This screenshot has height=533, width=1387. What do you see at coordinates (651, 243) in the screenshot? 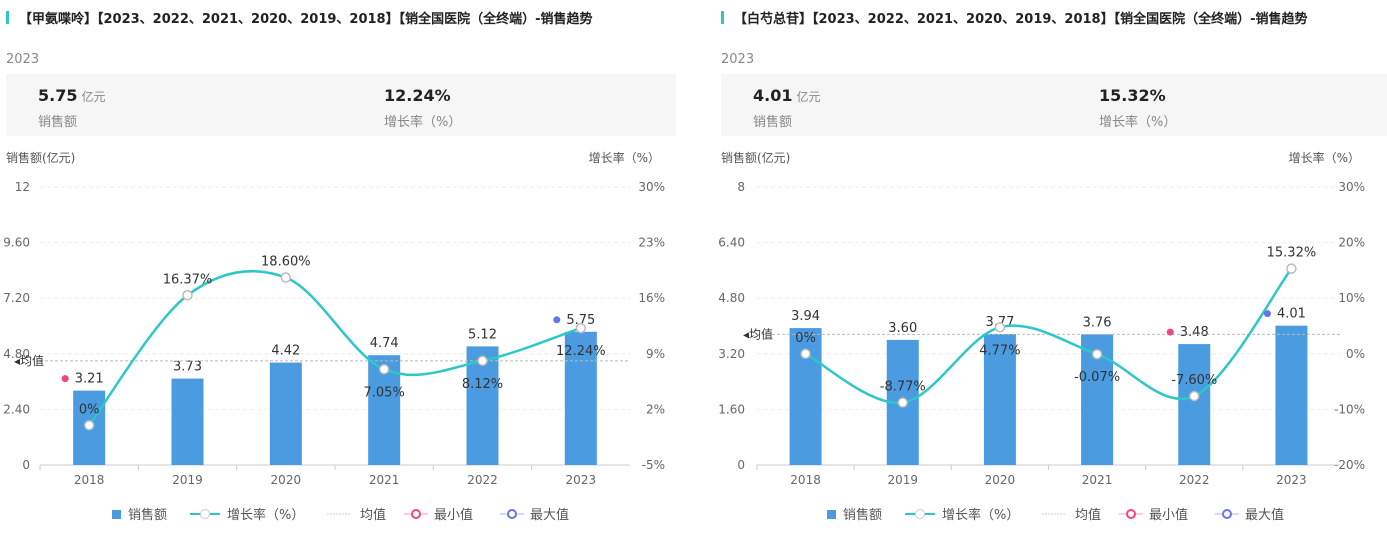
I see `y2-tick-label: 23%` at bounding box center [651, 243].